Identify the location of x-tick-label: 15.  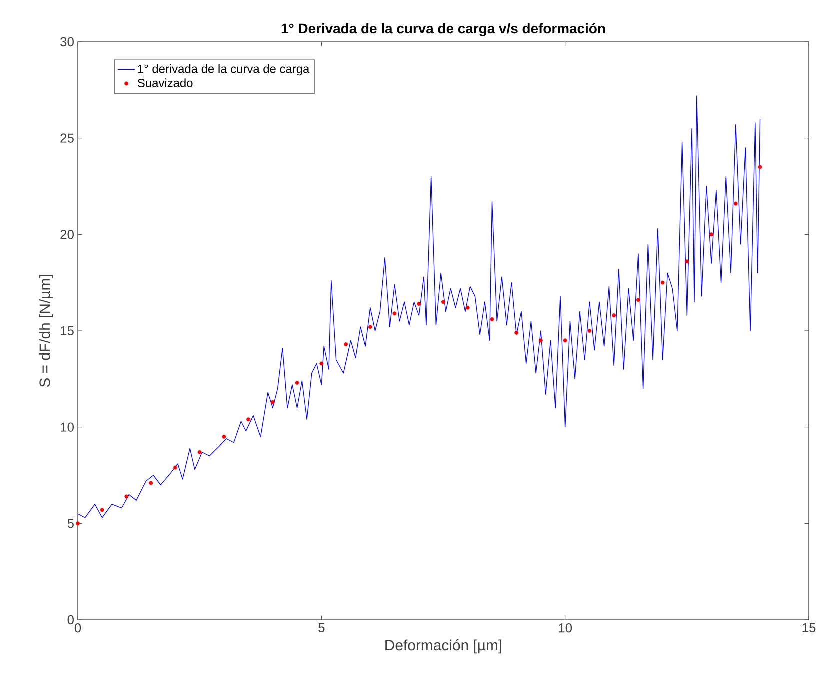
(809, 628).